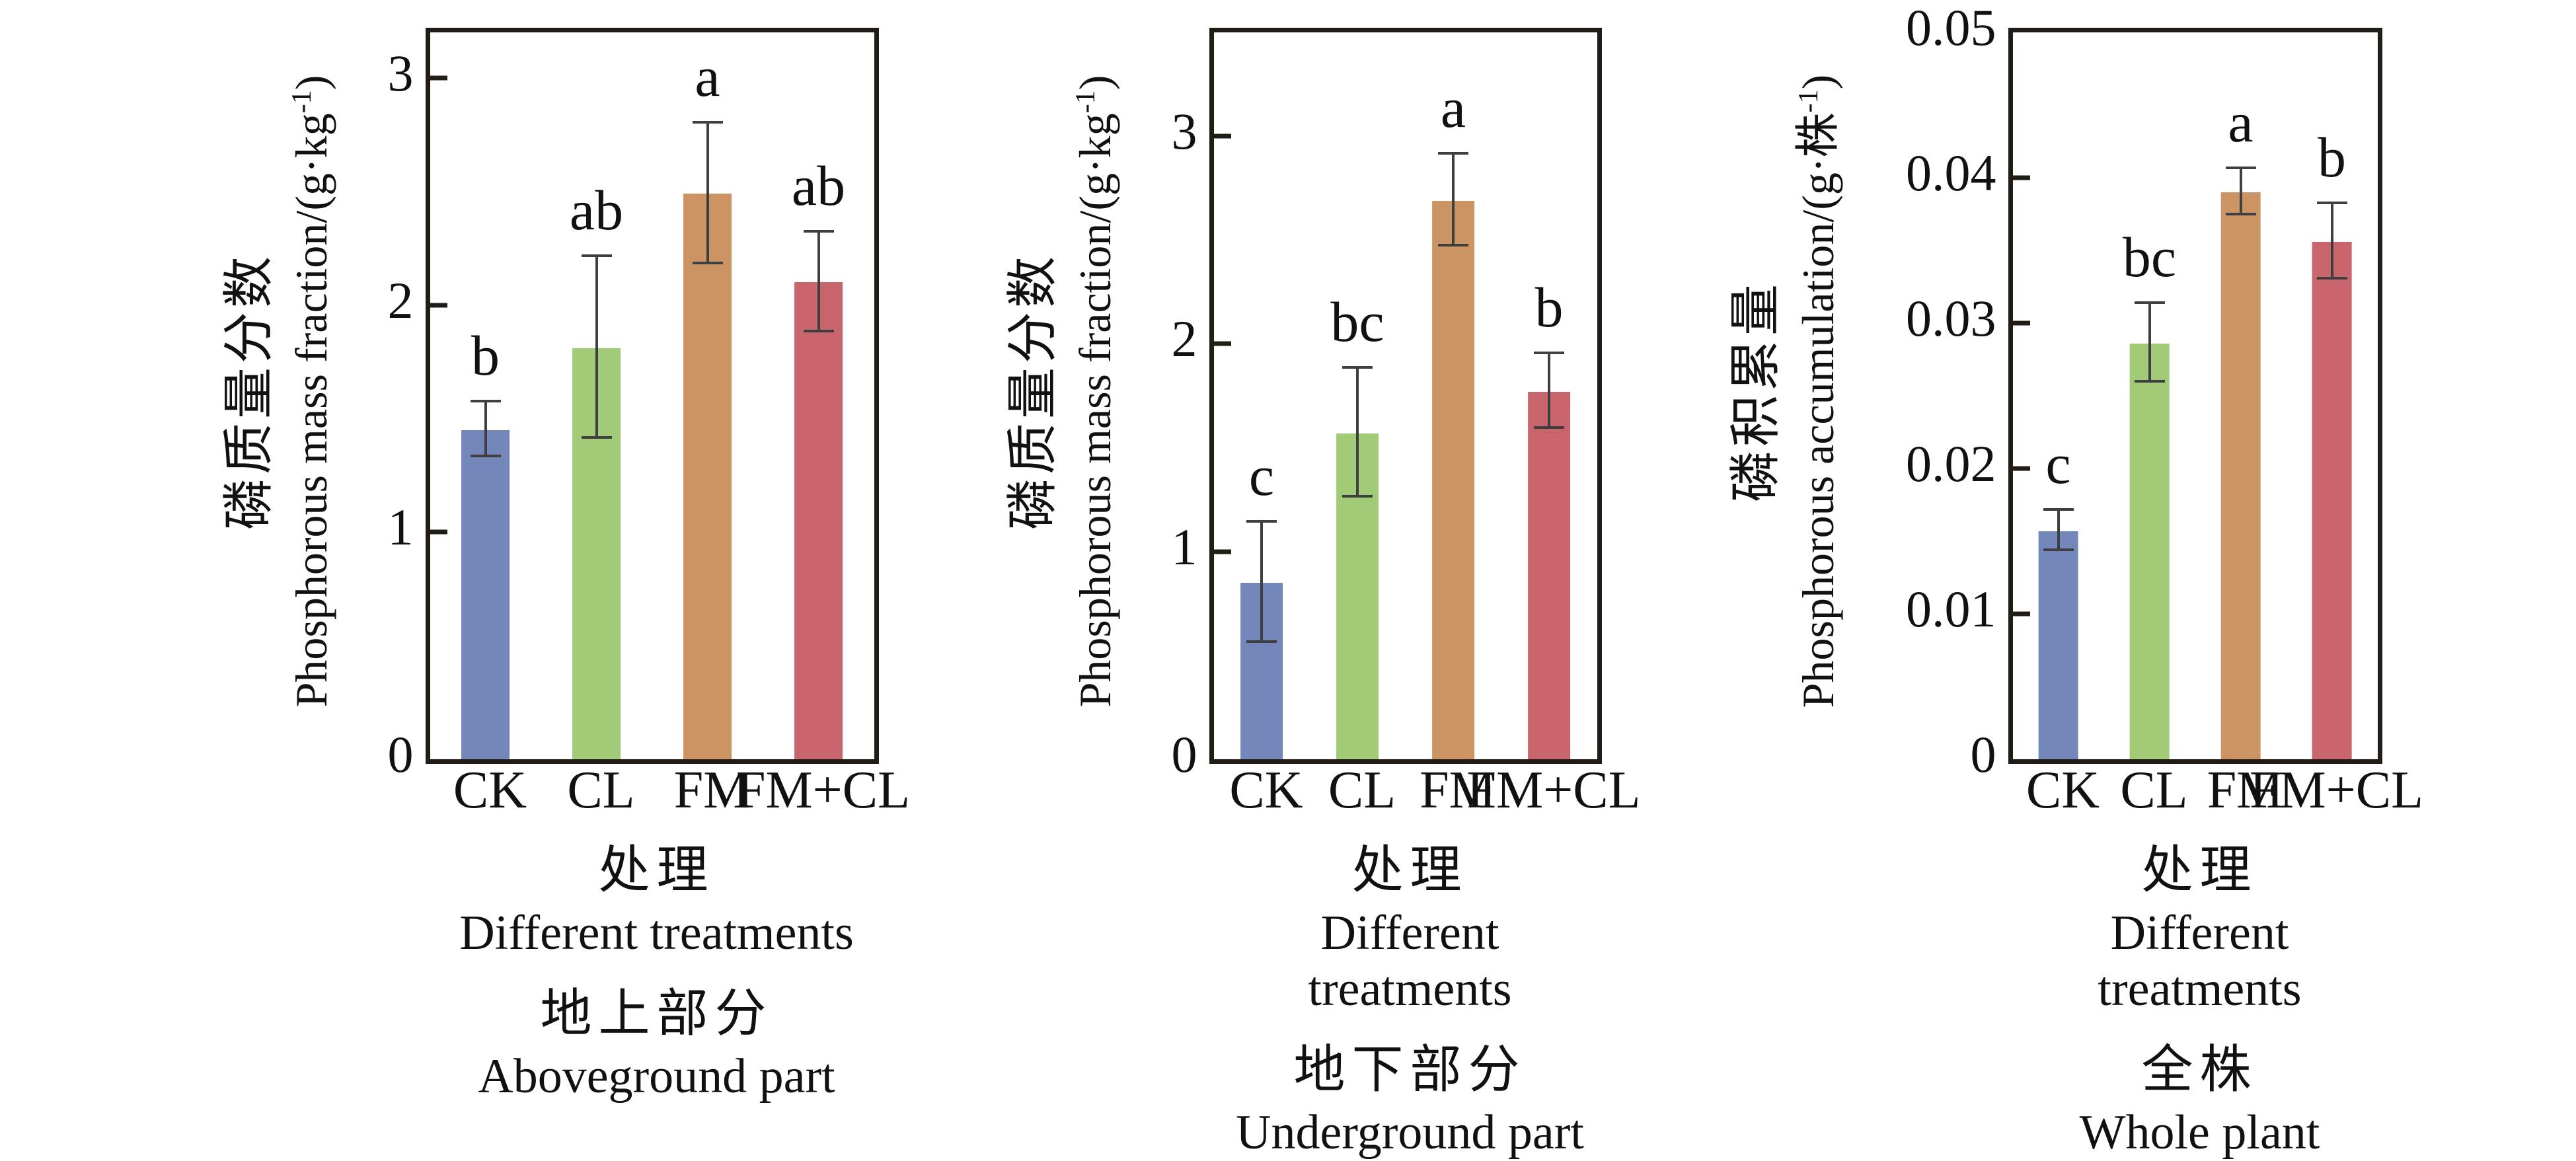 This screenshot has width=2576, height=1161. I want to click on y-axis-label-en: Phosphorous accumulation/(g·株-1), so click(1817, 391).